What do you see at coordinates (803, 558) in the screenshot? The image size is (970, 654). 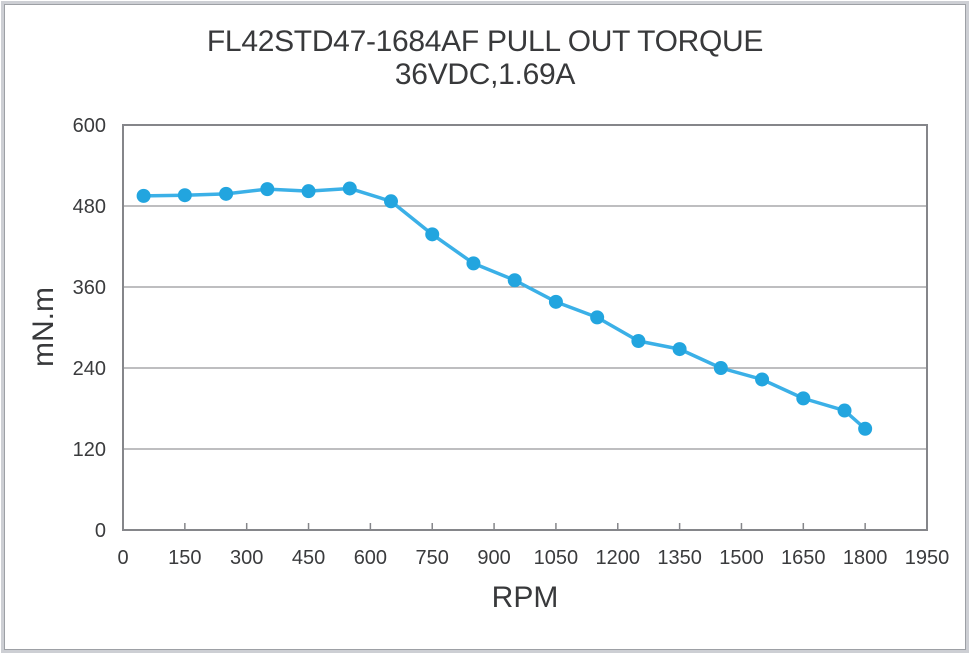 I see `svg-text: 1650` at bounding box center [803, 558].